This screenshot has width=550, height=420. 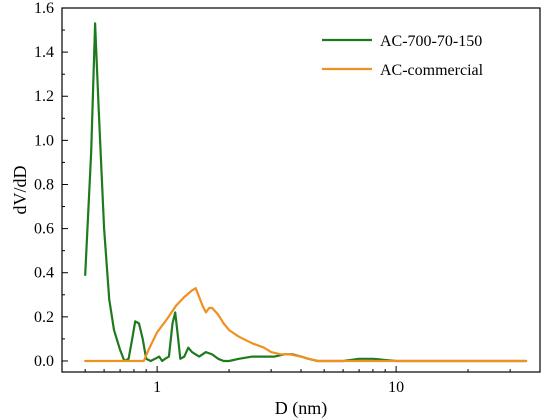 What do you see at coordinates (44, 140) in the screenshot?
I see `y-tick-label: 1.0` at bounding box center [44, 140].